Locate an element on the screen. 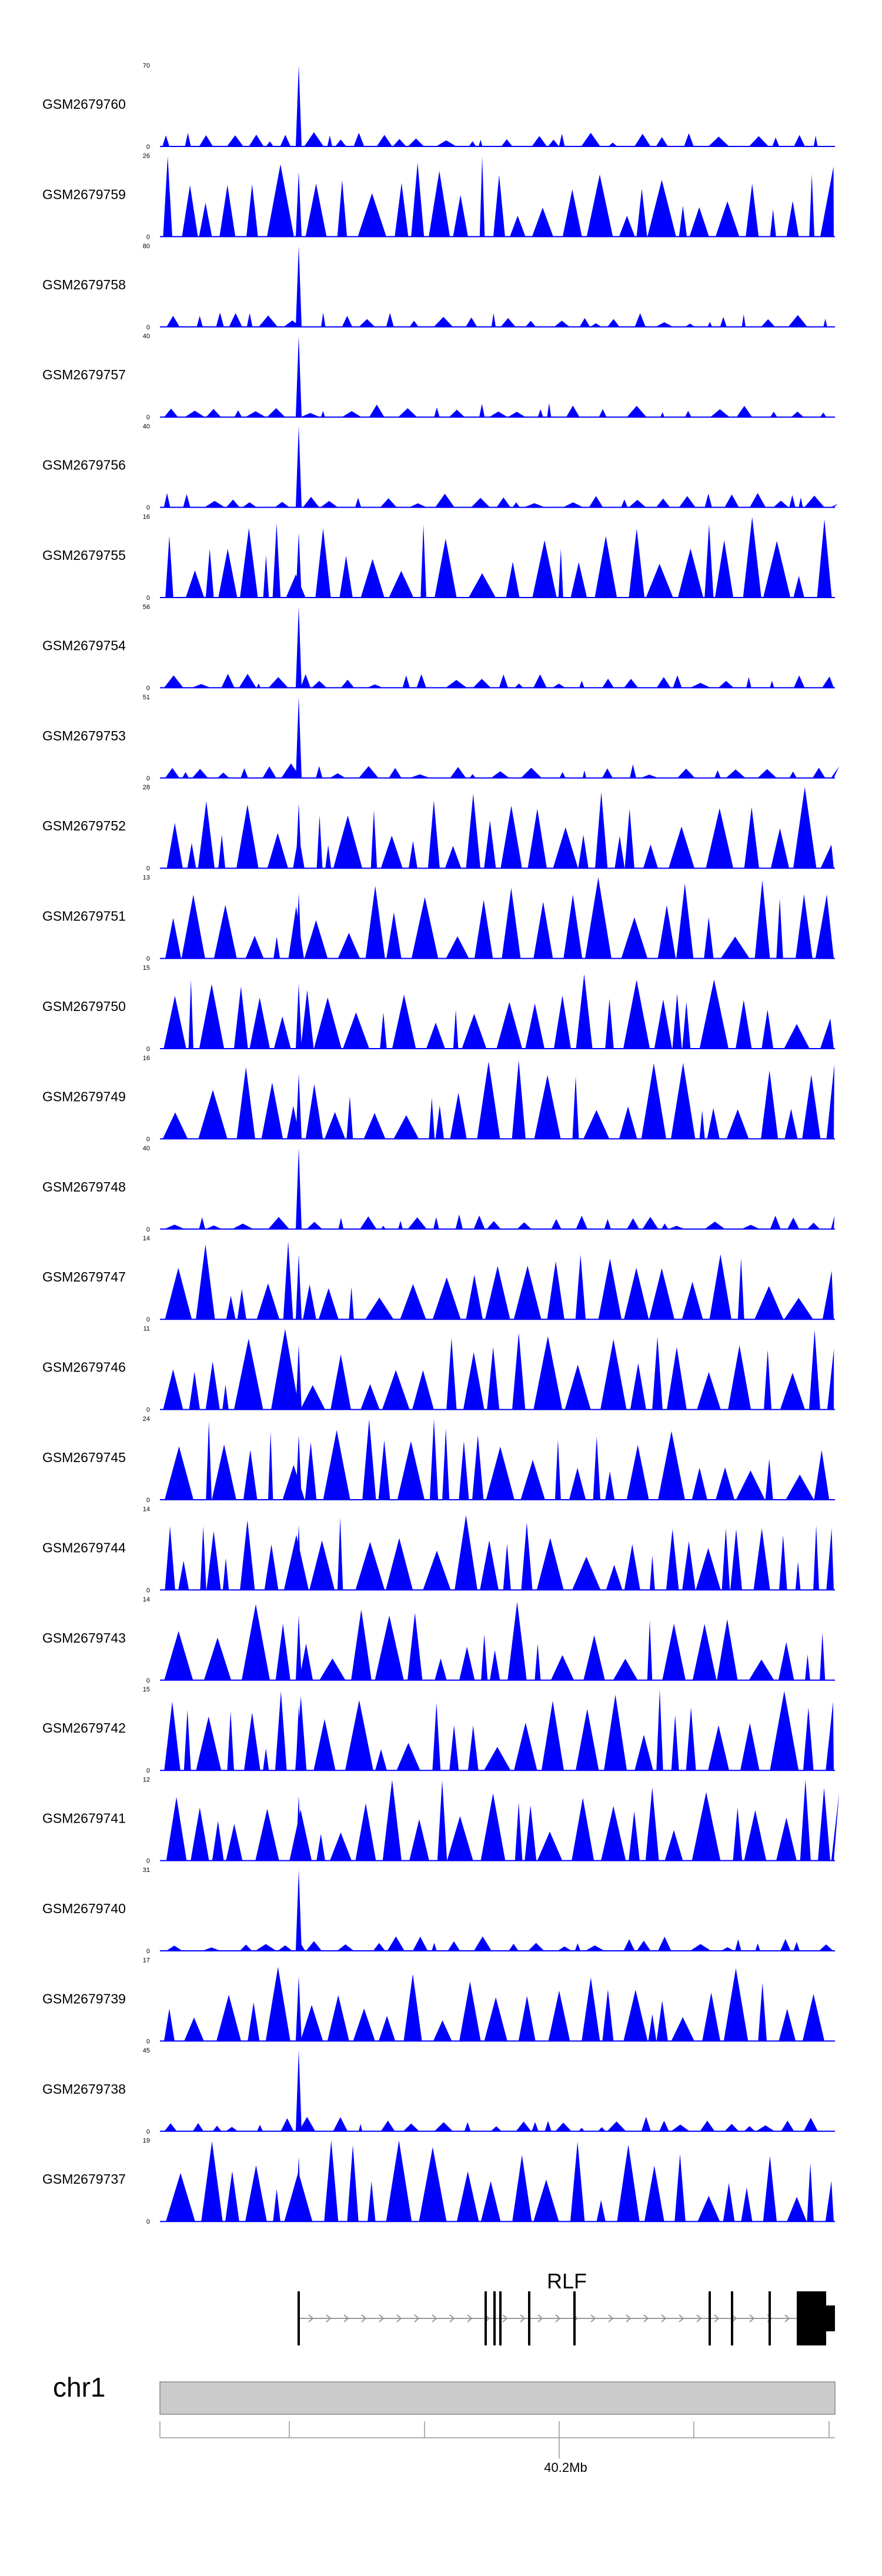  track-label: GSM2679747 is located at coordinates (84, 1276).